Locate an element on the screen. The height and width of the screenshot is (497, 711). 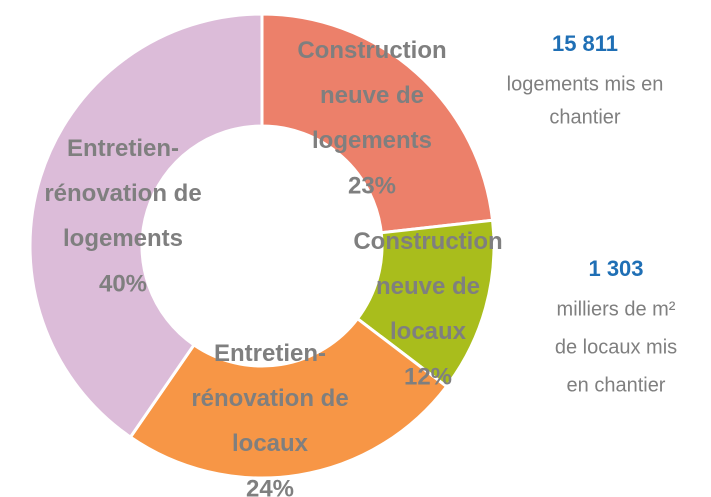
segment-label: Entretien-rénovation de locaux is located at coordinates (269, 398).